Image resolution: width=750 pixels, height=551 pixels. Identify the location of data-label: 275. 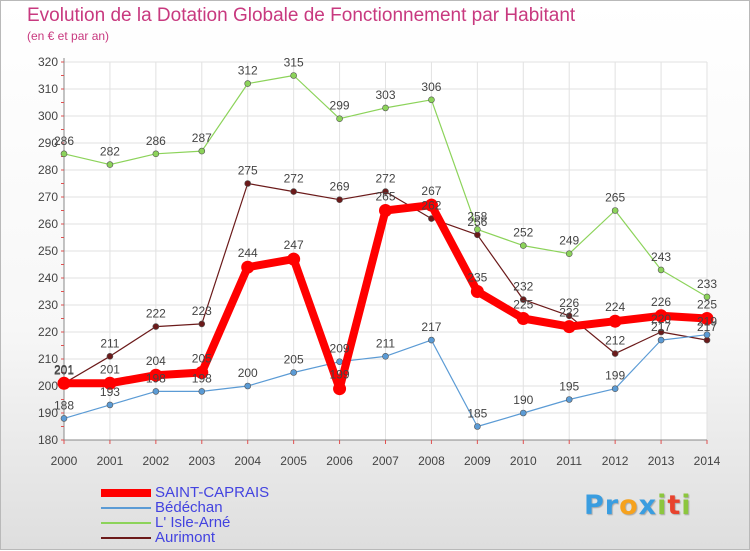
(248, 171).